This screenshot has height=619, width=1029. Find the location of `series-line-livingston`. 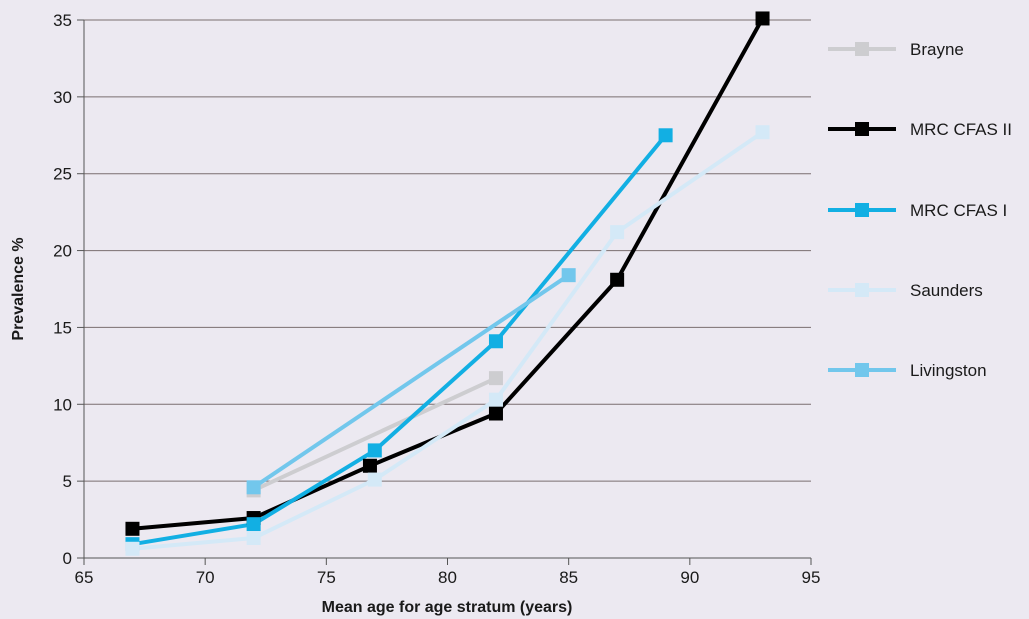

series-line-livingston is located at coordinates (411, 381).